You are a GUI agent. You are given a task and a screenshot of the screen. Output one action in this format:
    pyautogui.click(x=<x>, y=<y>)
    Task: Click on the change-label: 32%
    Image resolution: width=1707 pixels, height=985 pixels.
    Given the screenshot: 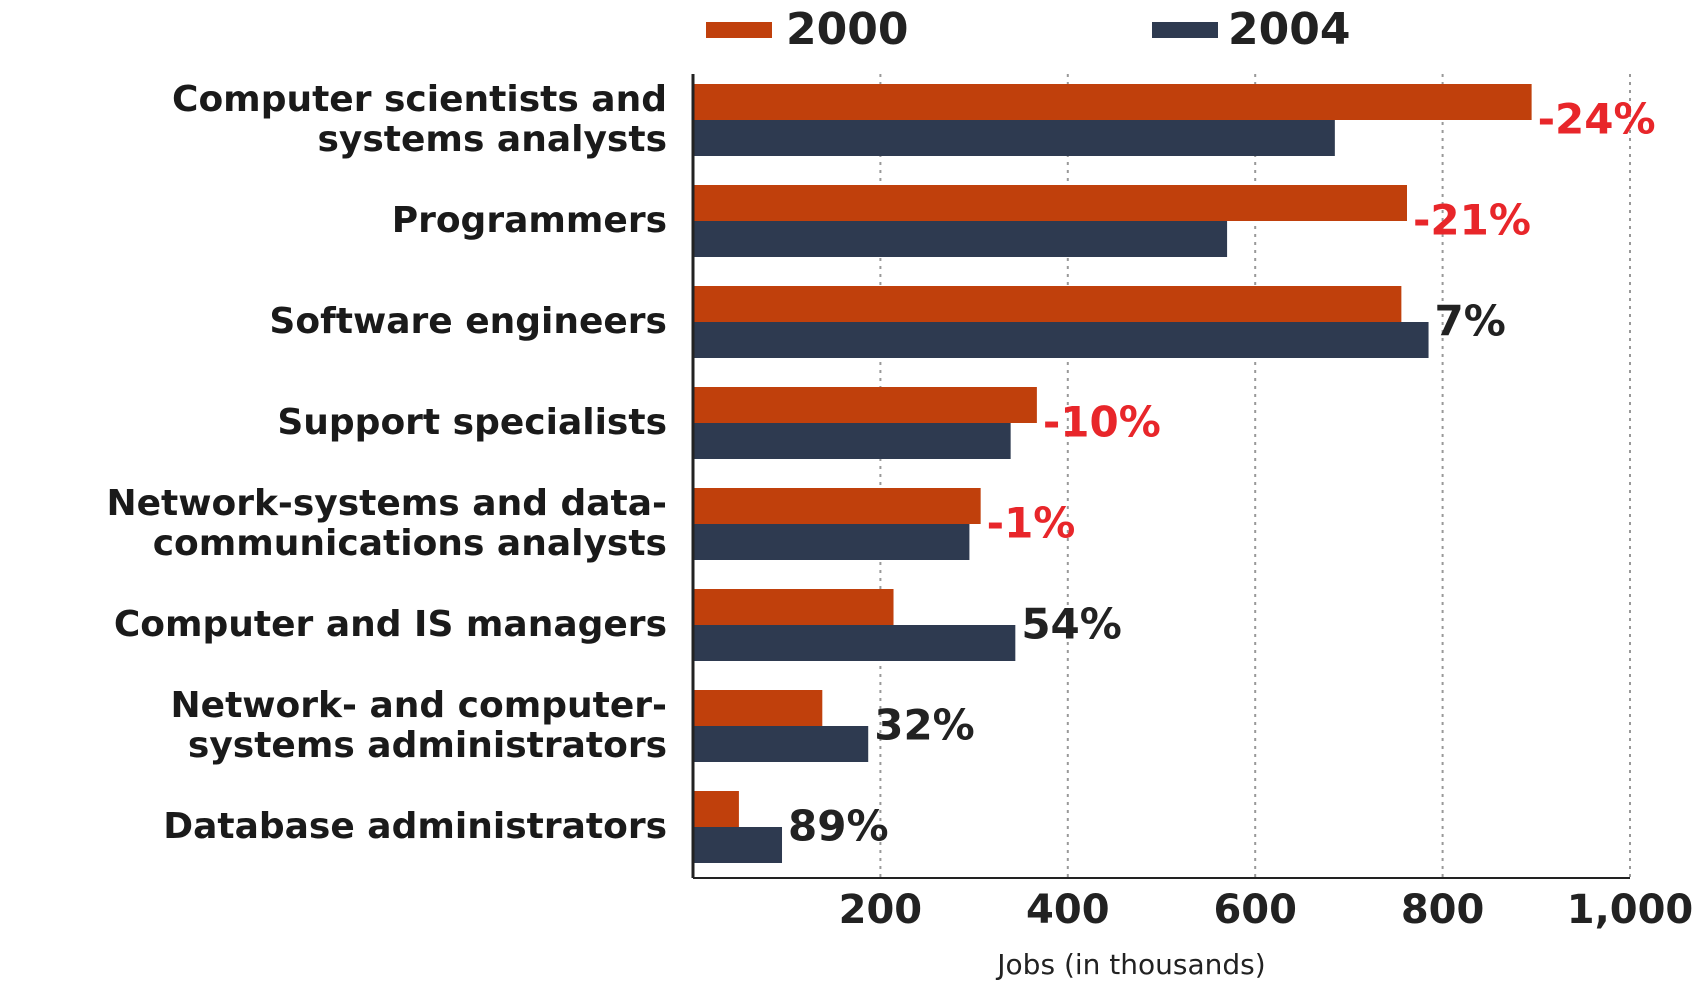 What is the action you would take?
    pyautogui.click(x=924, y=725)
    